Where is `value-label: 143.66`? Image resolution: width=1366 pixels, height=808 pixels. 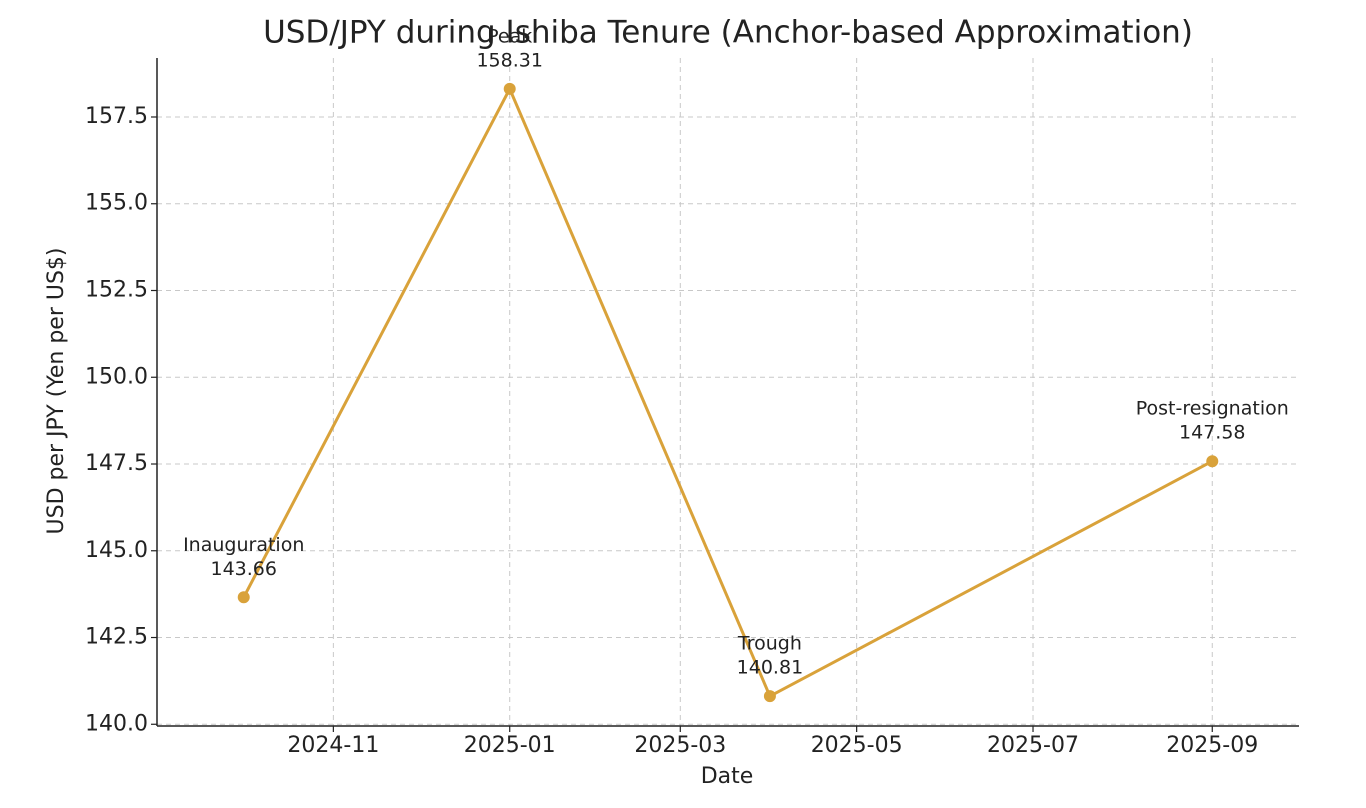
value-label: 143.66 is located at coordinates (243, 569).